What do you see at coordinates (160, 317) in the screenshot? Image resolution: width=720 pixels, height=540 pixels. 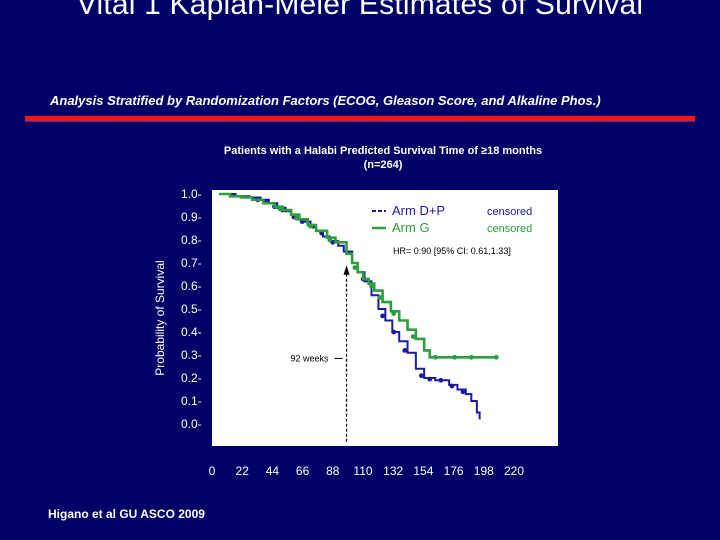 I see `y-axis-label: Probability of Survival` at bounding box center [160, 317].